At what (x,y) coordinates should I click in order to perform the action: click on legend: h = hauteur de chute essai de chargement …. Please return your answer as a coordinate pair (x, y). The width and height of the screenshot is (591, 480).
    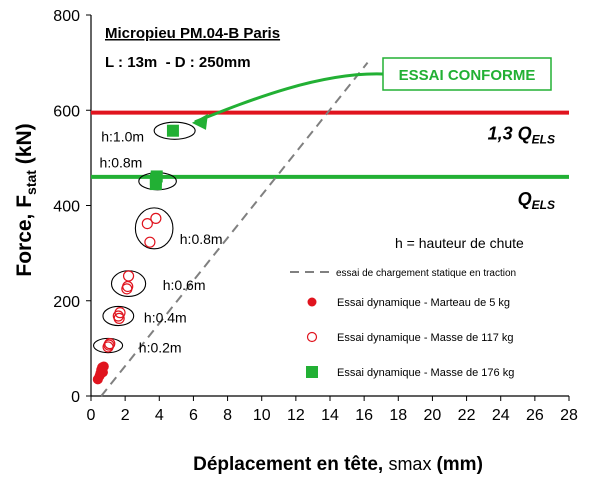
    Looking at the image, I should click on (407, 307).